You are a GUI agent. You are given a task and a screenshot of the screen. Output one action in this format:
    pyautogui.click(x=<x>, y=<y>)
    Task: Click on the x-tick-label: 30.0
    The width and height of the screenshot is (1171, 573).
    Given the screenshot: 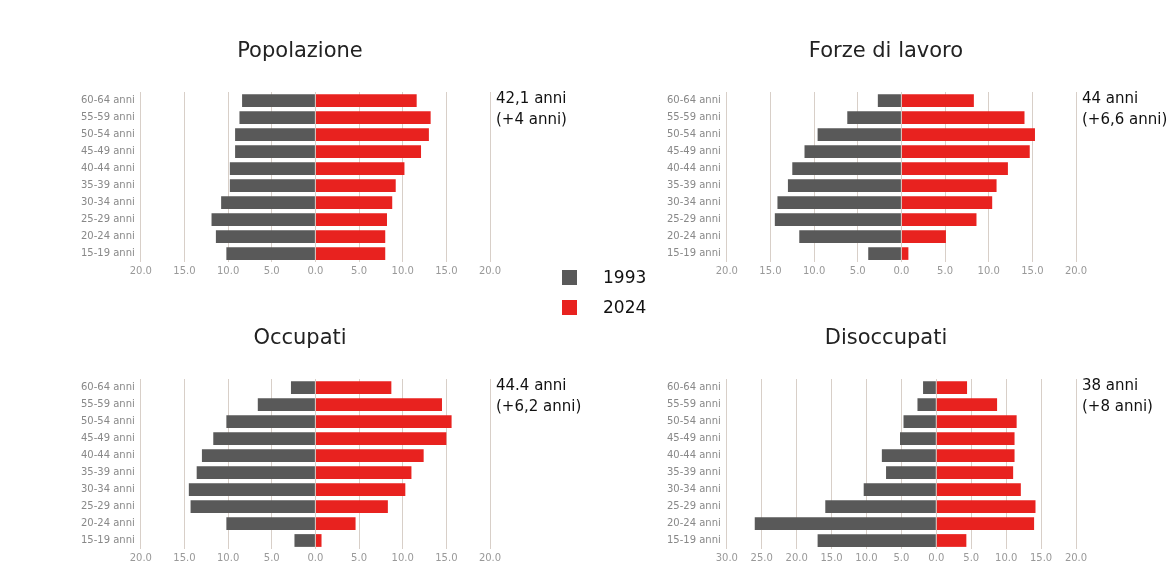 What is the action you would take?
    pyautogui.click(x=726, y=557)
    